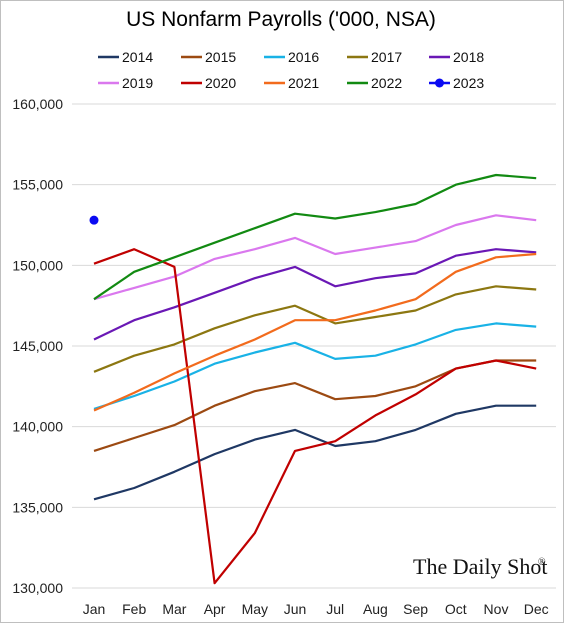 This screenshot has width=564, height=623. Describe the element at coordinates (255, 609) in the screenshot. I see `x-tick-label: May` at that location.